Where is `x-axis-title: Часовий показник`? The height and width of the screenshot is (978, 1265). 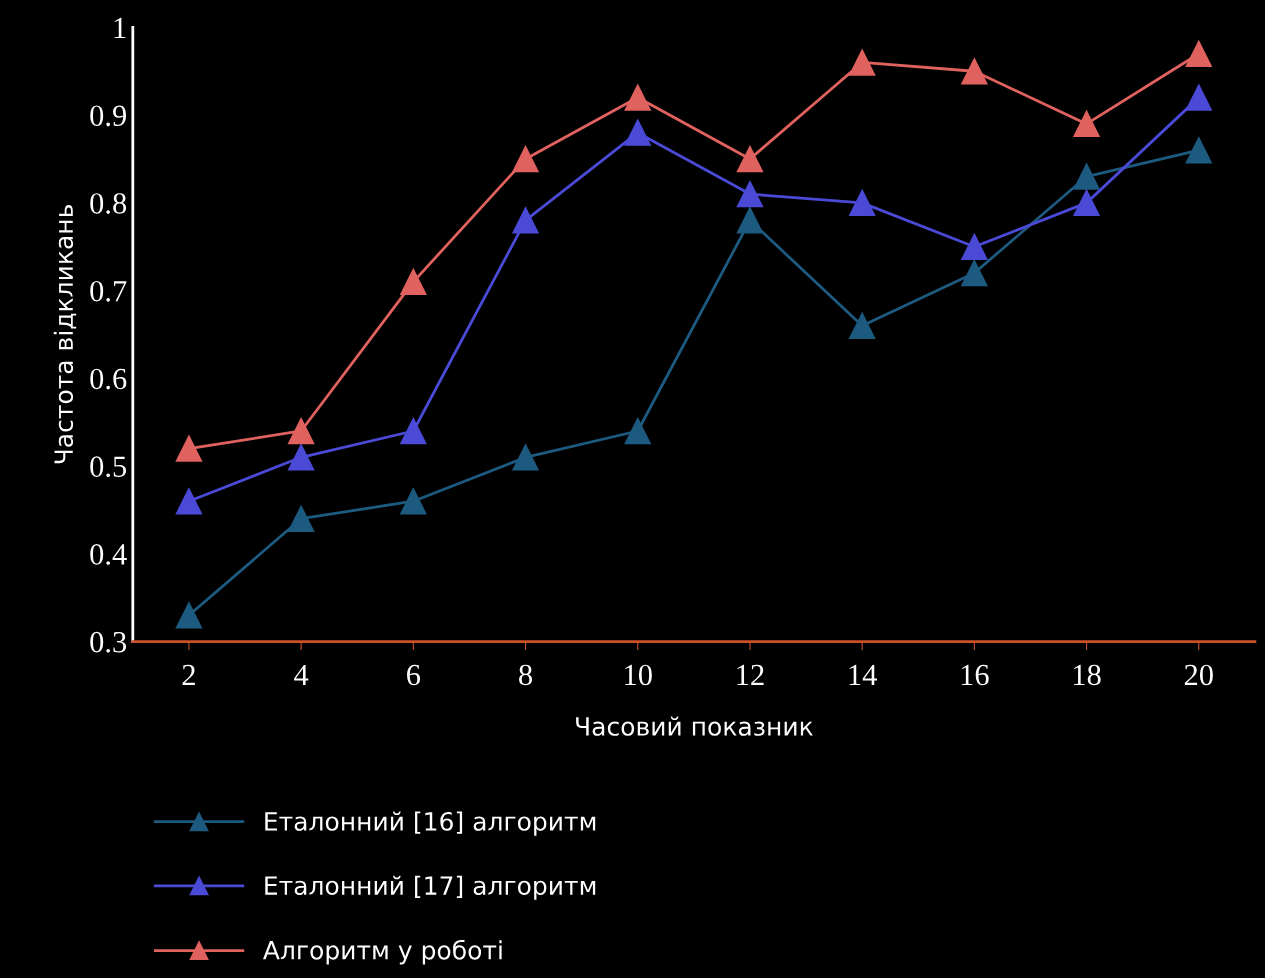
x-axis-title: Часовий показник is located at coordinates (694, 726).